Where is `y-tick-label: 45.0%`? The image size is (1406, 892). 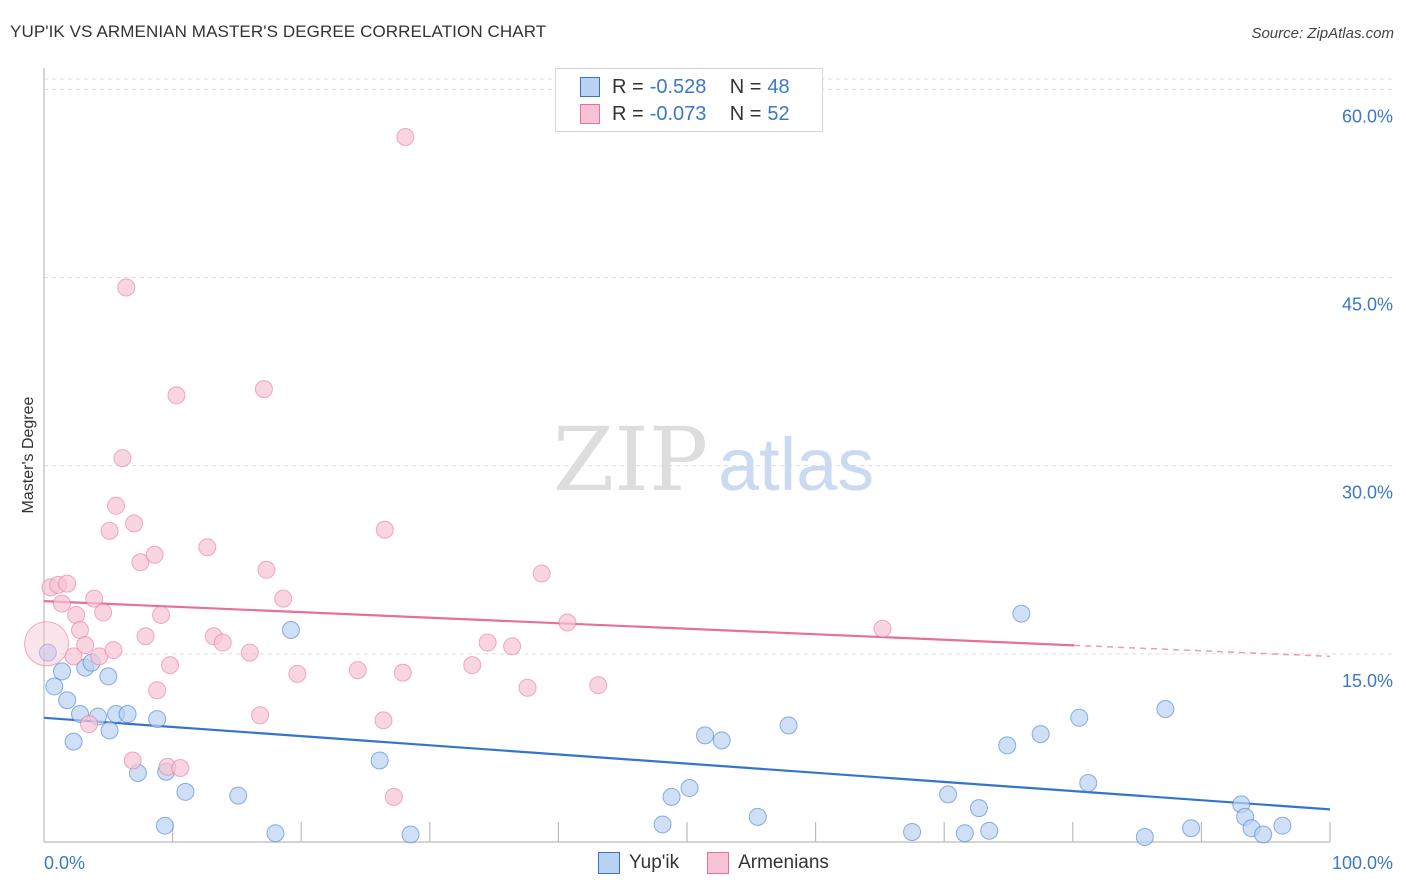 y-tick-label: 45.0% is located at coordinates (1367, 304).